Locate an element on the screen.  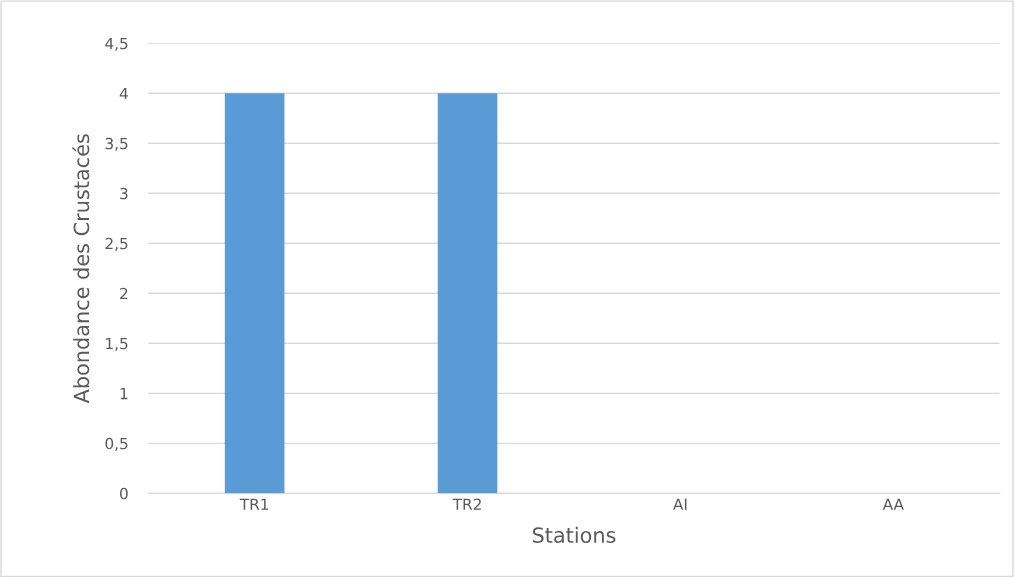
y-tick-label: 1,5 is located at coordinates (117, 344).